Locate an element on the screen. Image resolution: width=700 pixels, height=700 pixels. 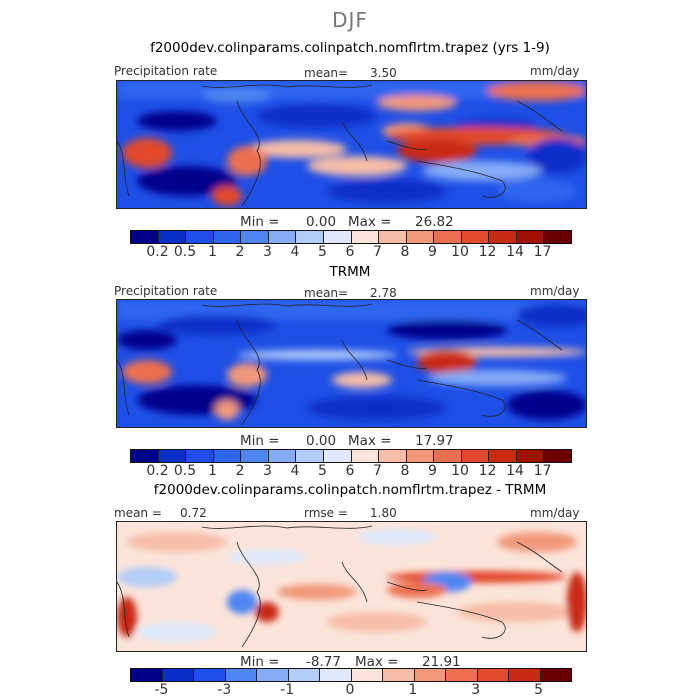
colorbar-tick-label: 0.5 is located at coordinates (185, 252).